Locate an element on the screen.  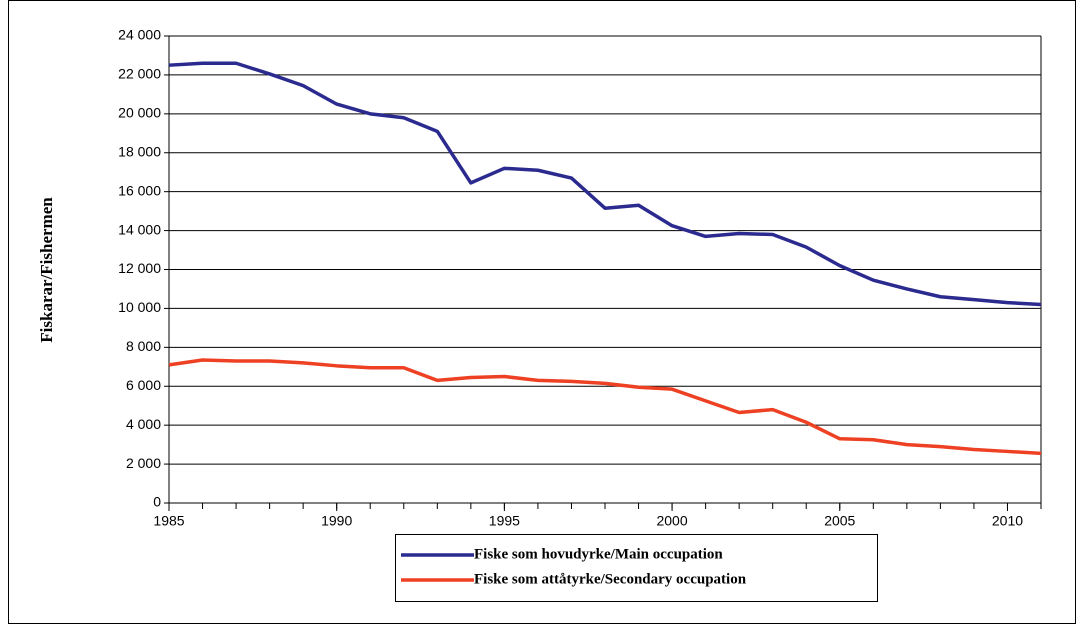
x-tick-label: 1995 is located at coordinates (504, 521).